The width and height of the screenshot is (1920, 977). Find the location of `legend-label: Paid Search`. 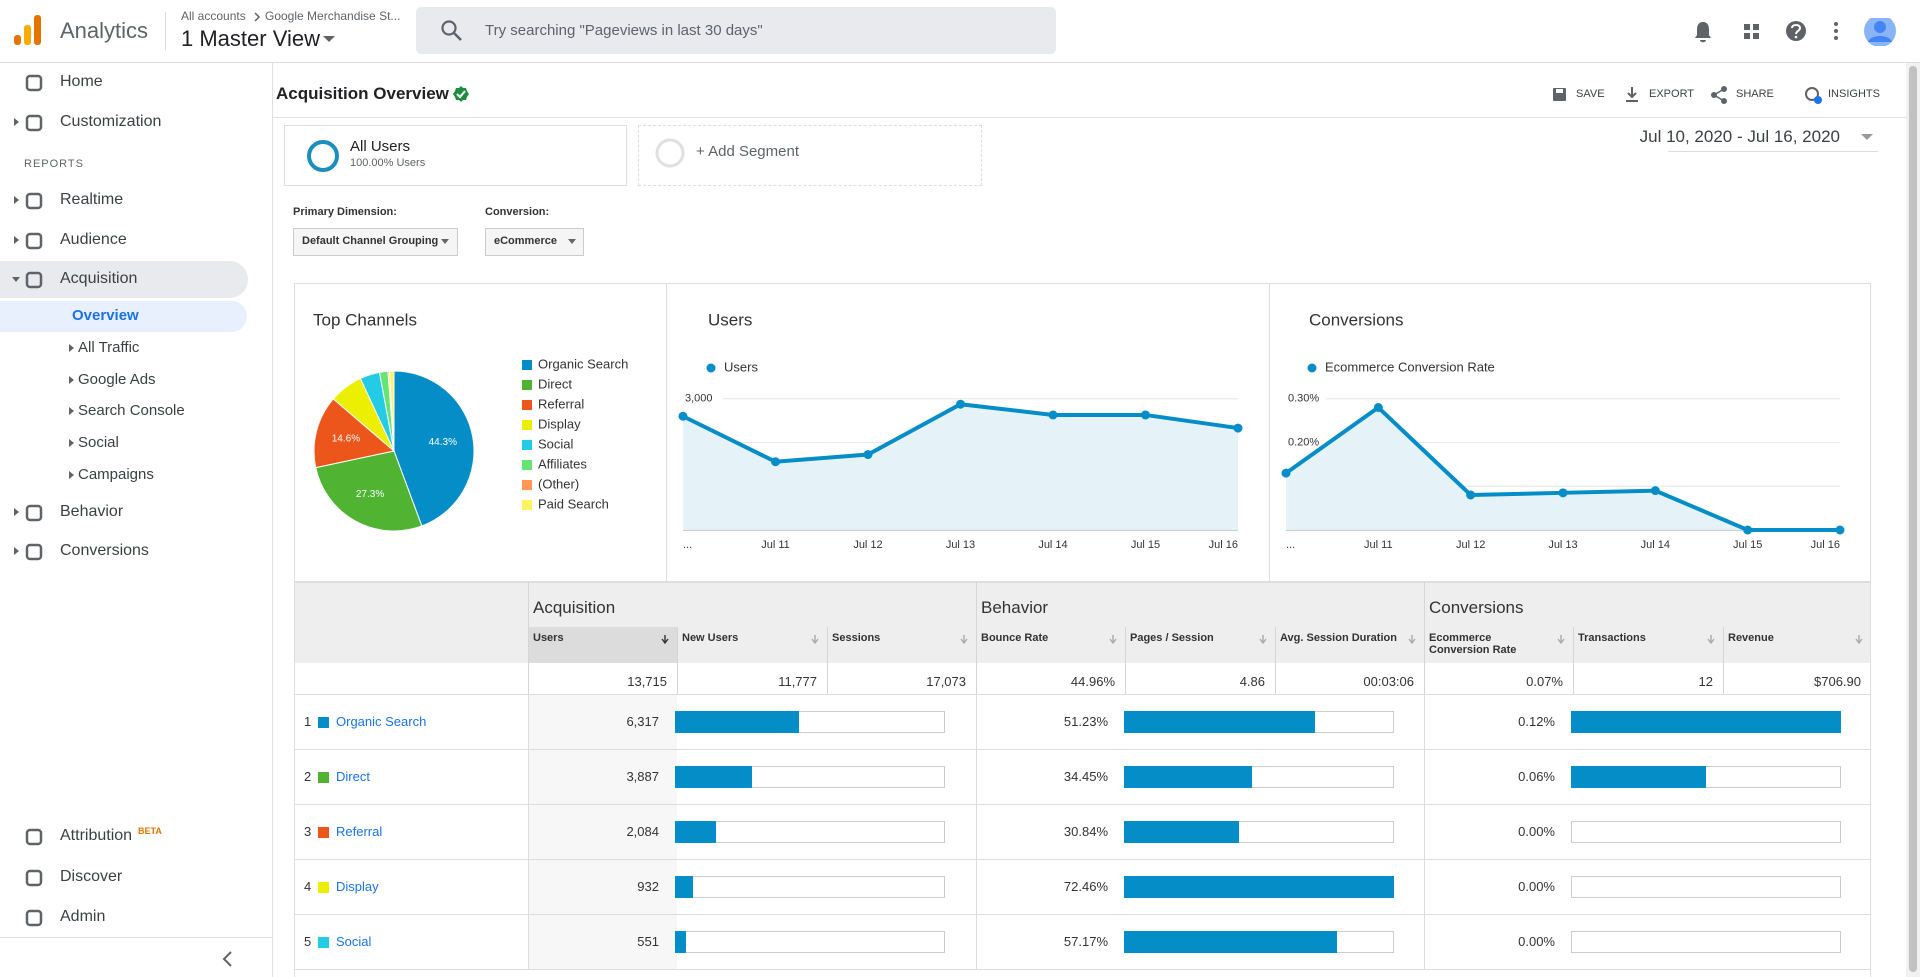

legend-label: Paid Search is located at coordinates (573, 503).